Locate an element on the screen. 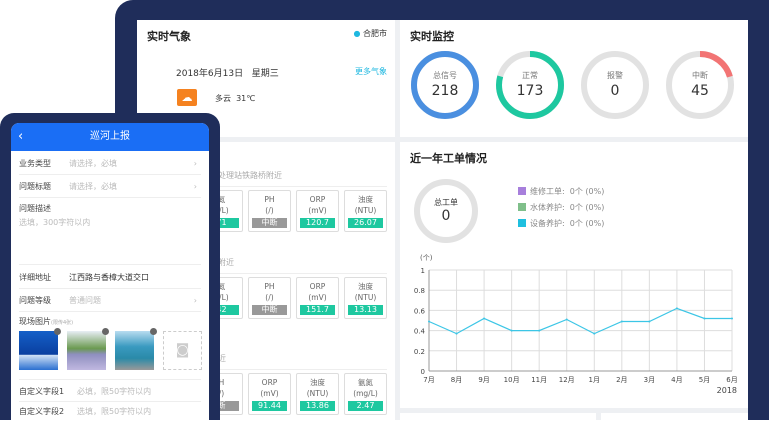  ring-label: 中断 is located at coordinates (700, 75).